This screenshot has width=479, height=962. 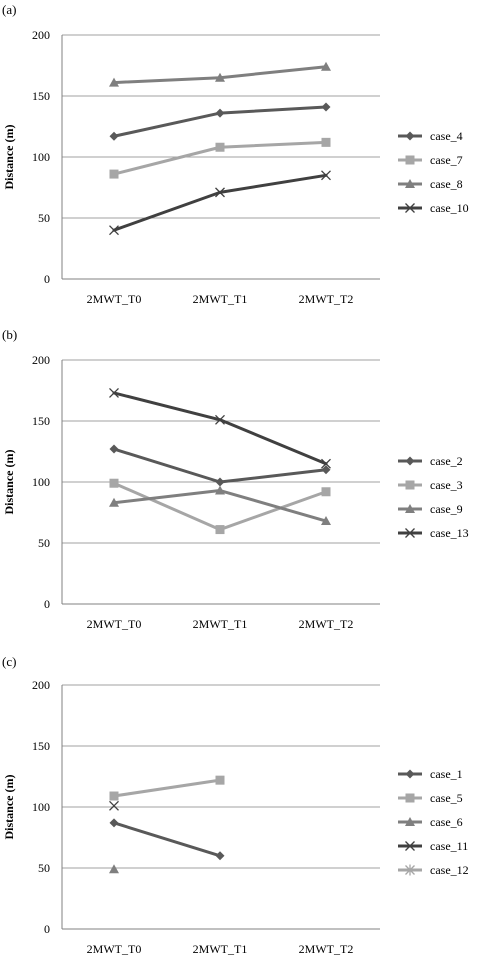 I want to click on legend-item-case_7: case_7, so click(x=430, y=160).